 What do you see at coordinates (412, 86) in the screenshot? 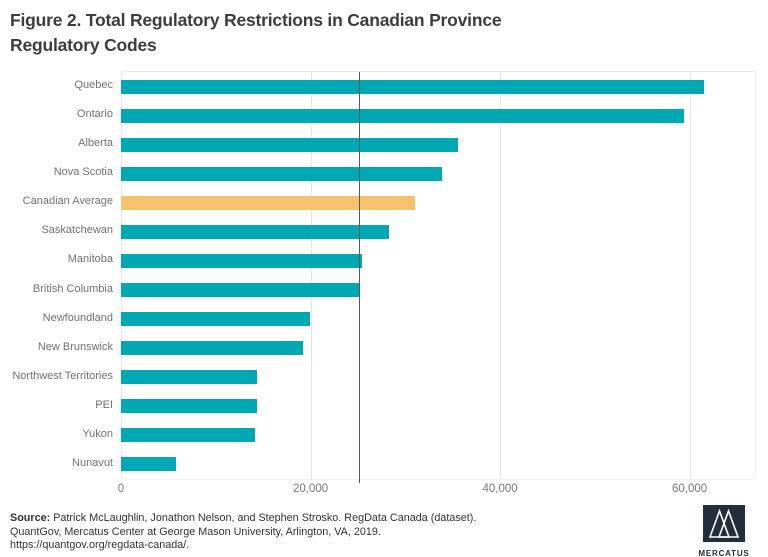
I see `bar-quebec` at bounding box center [412, 86].